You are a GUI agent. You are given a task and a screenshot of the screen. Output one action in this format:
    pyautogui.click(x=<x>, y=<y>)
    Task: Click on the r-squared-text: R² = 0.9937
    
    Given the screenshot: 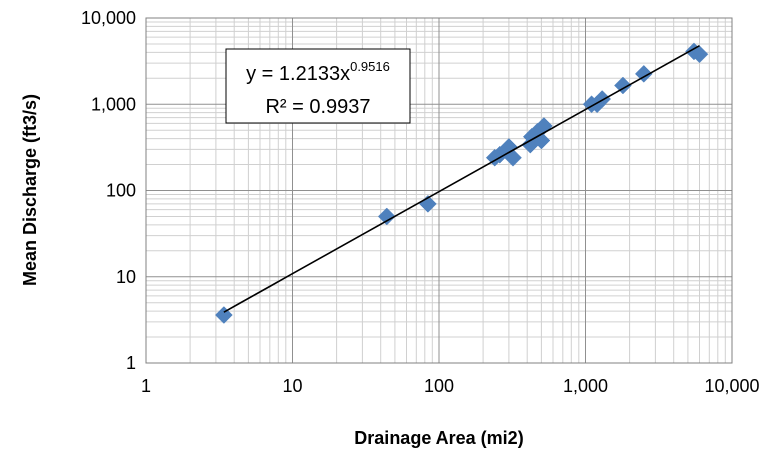 What is the action you would take?
    pyautogui.click(x=317, y=107)
    